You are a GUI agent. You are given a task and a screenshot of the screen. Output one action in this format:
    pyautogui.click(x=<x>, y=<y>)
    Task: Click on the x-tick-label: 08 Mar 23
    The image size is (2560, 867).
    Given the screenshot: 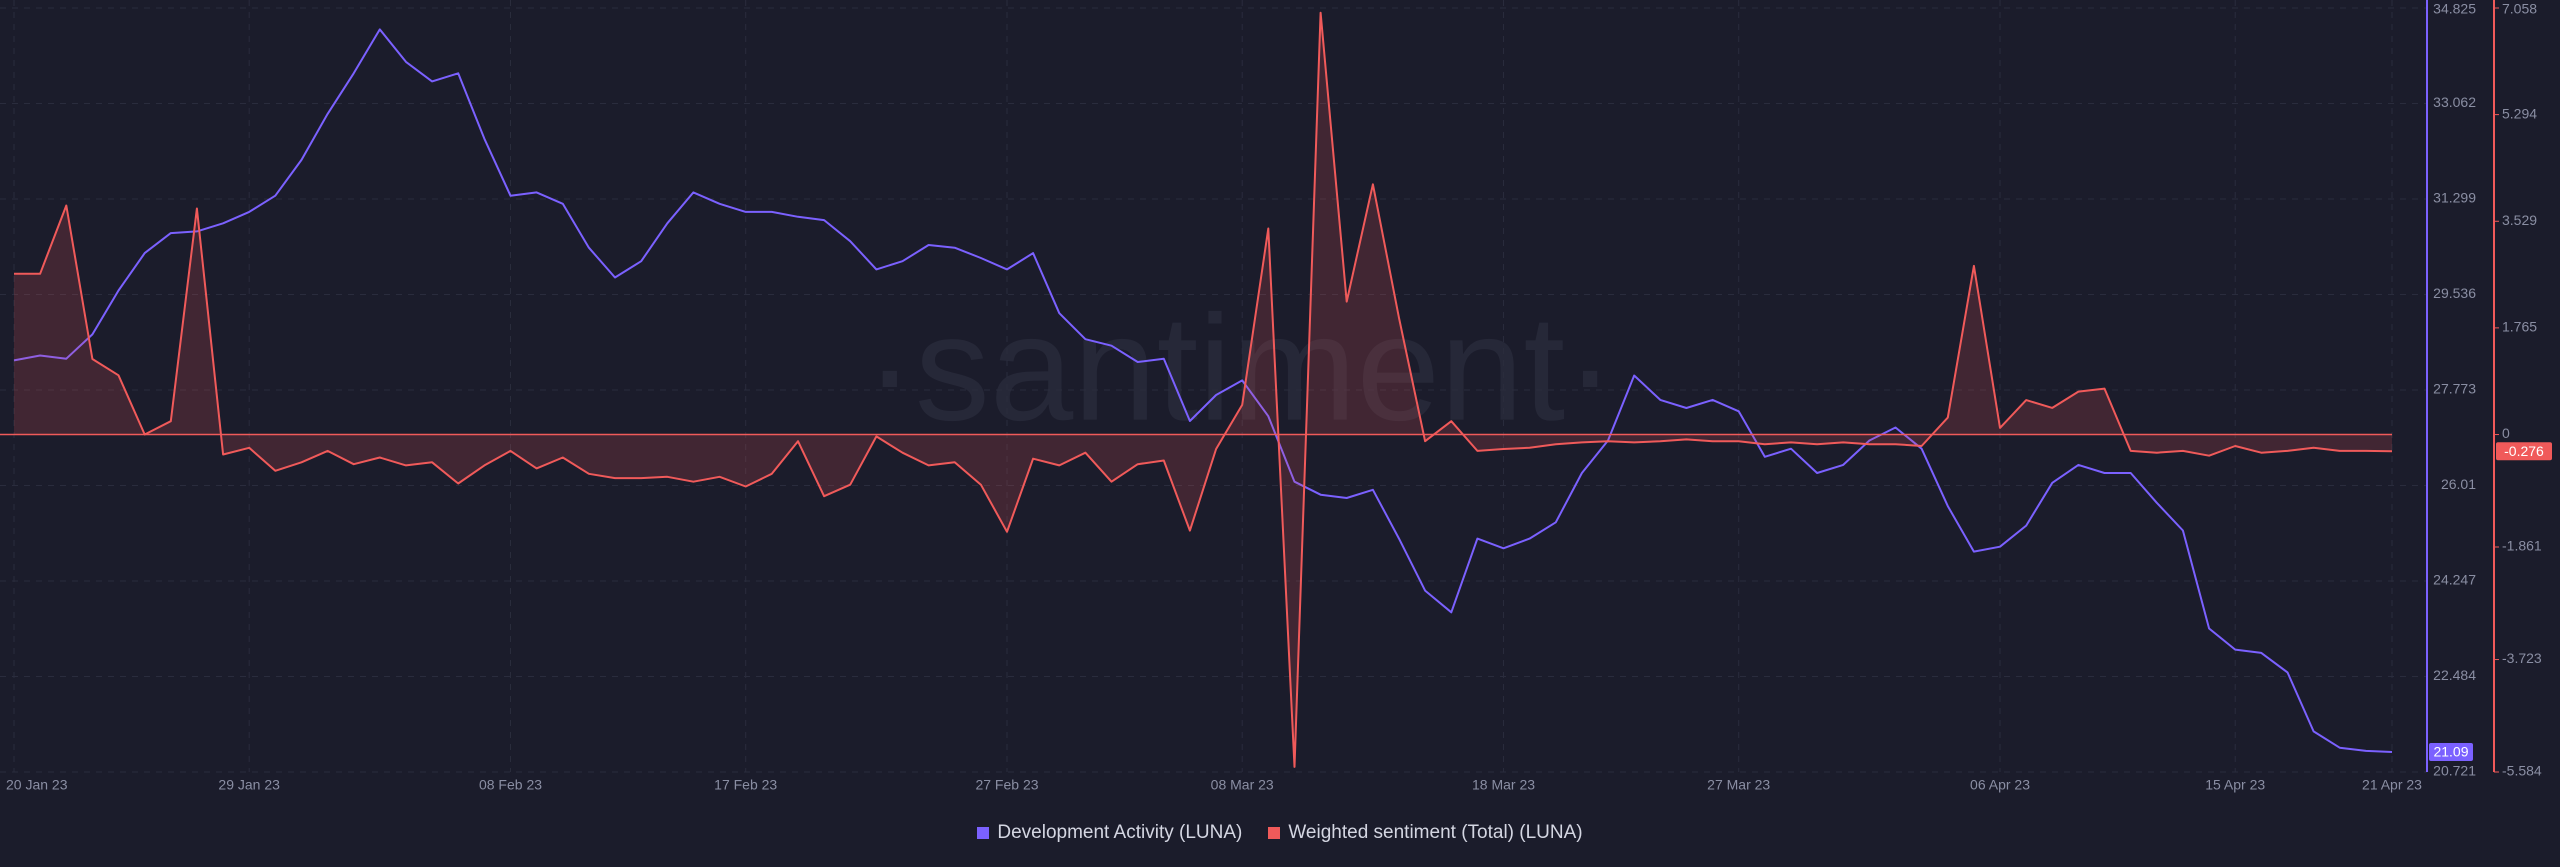 What is the action you would take?
    pyautogui.click(x=1242, y=785)
    